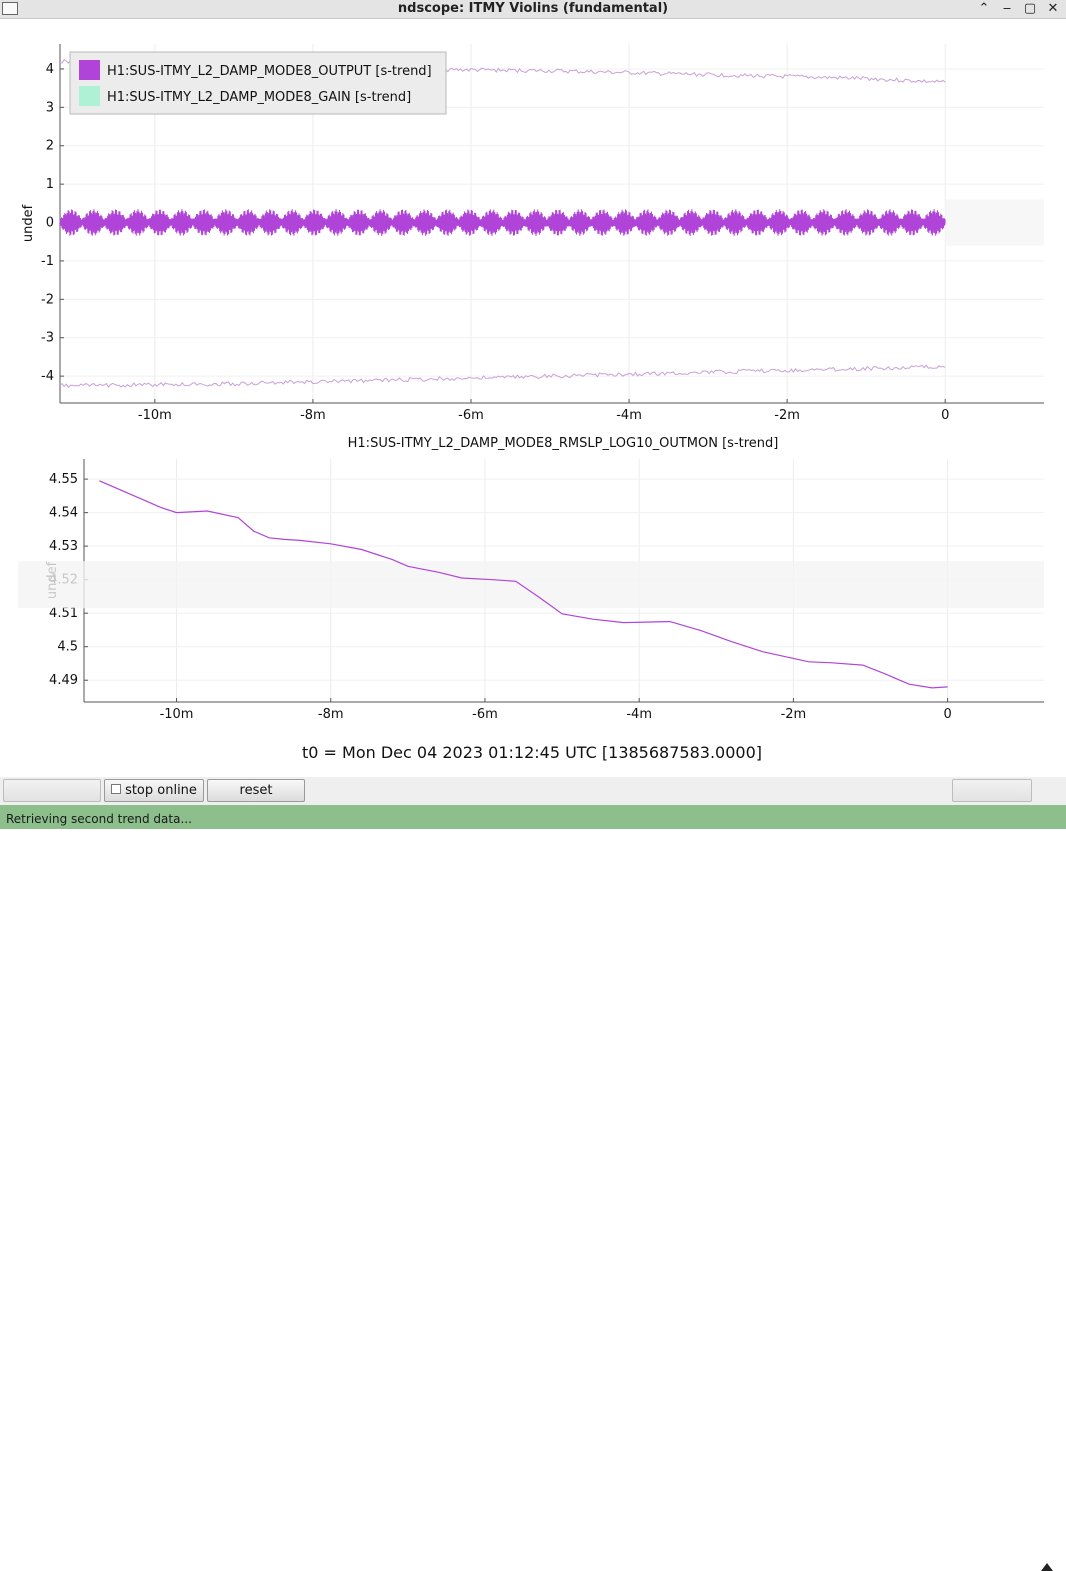  I want to click on y-tick-label: 3, so click(50, 107).